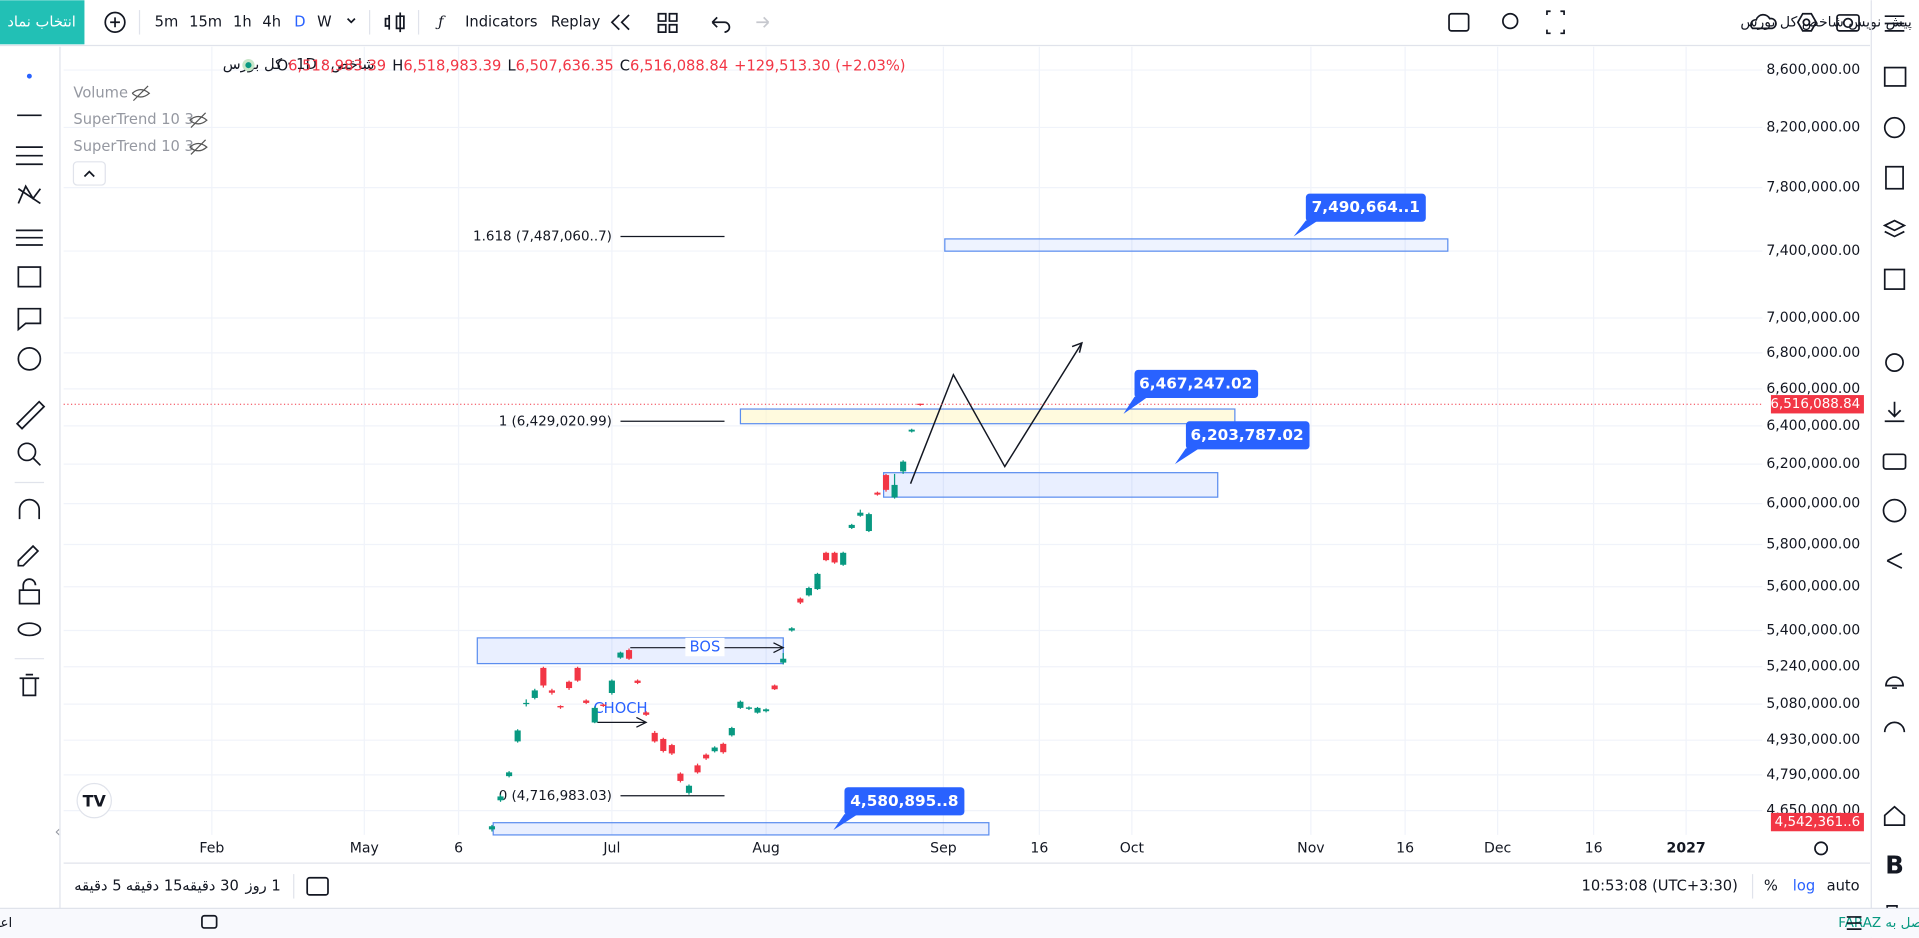 The width and height of the screenshot is (1919, 938). What do you see at coordinates (262, 885) in the screenshot?
I see `range-button: 1 روز` at bounding box center [262, 885].